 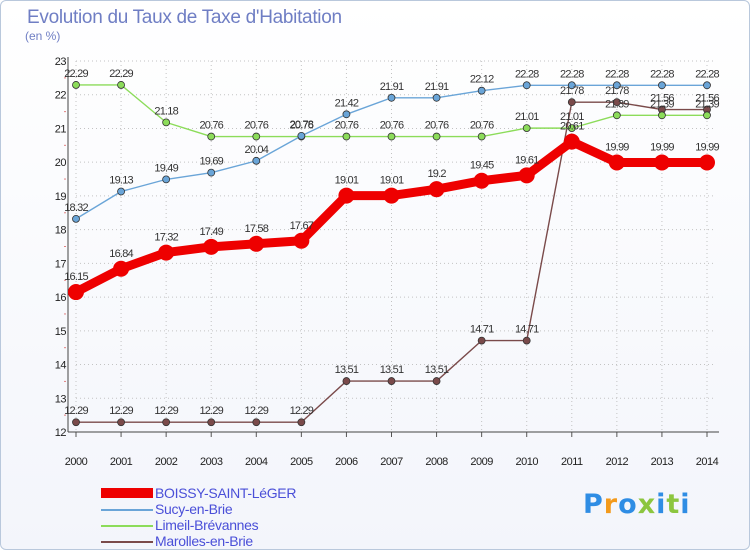 What do you see at coordinates (61, 231) in the screenshot?
I see `y-tick-label: 18` at bounding box center [61, 231].